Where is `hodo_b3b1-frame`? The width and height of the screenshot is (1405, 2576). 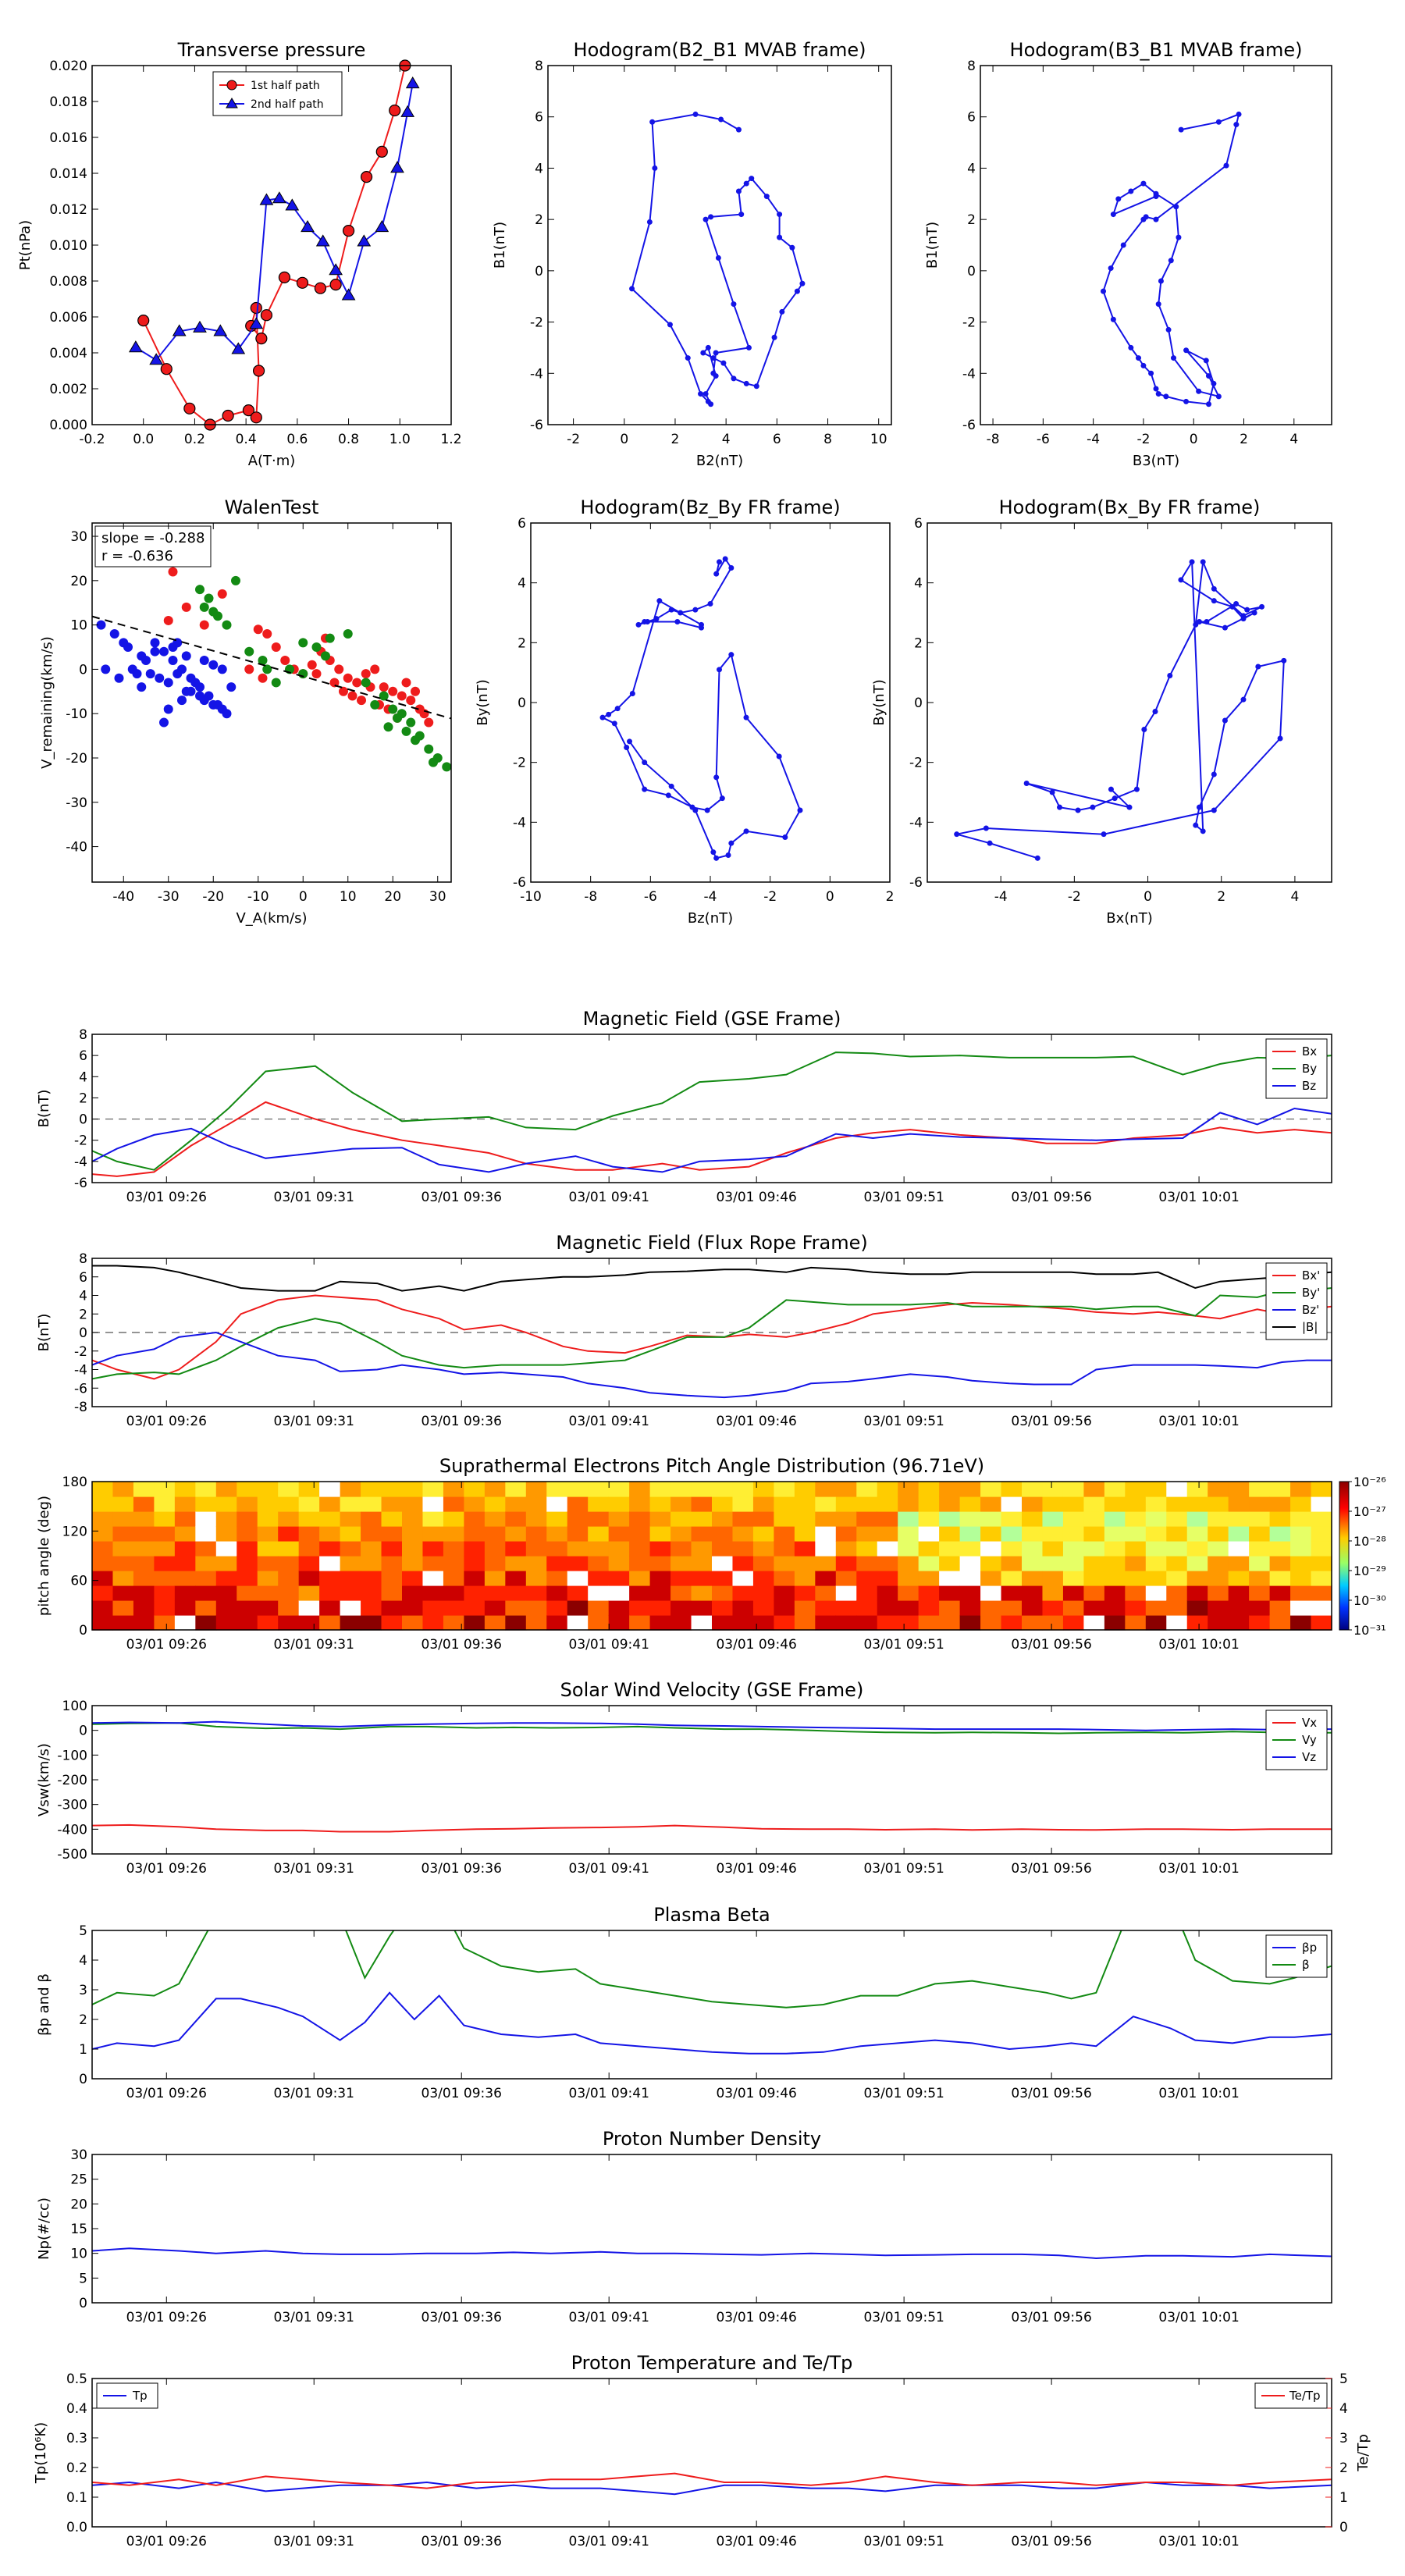 hodo_b3b1-frame is located at coordinates (1156, 245).